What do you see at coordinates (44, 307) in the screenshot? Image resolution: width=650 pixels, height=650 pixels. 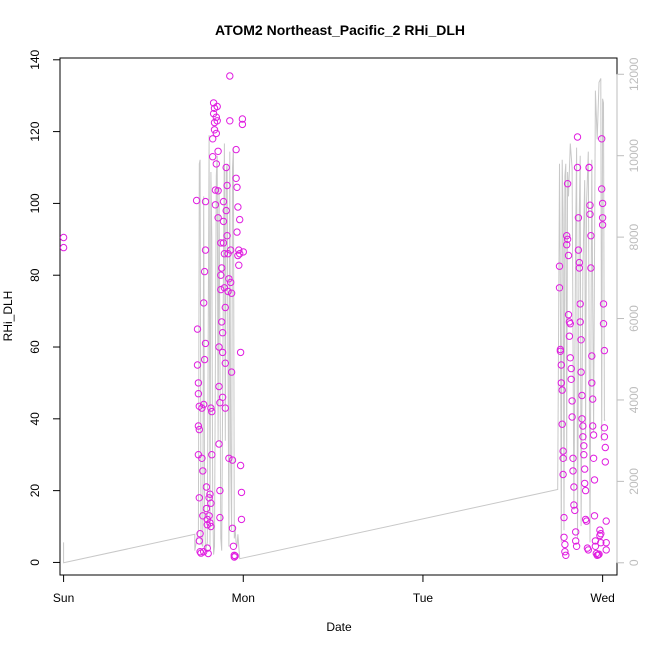 I see `left-axis: 0 20 40 60 80 100 120 140` at bounding box center [44, 307].